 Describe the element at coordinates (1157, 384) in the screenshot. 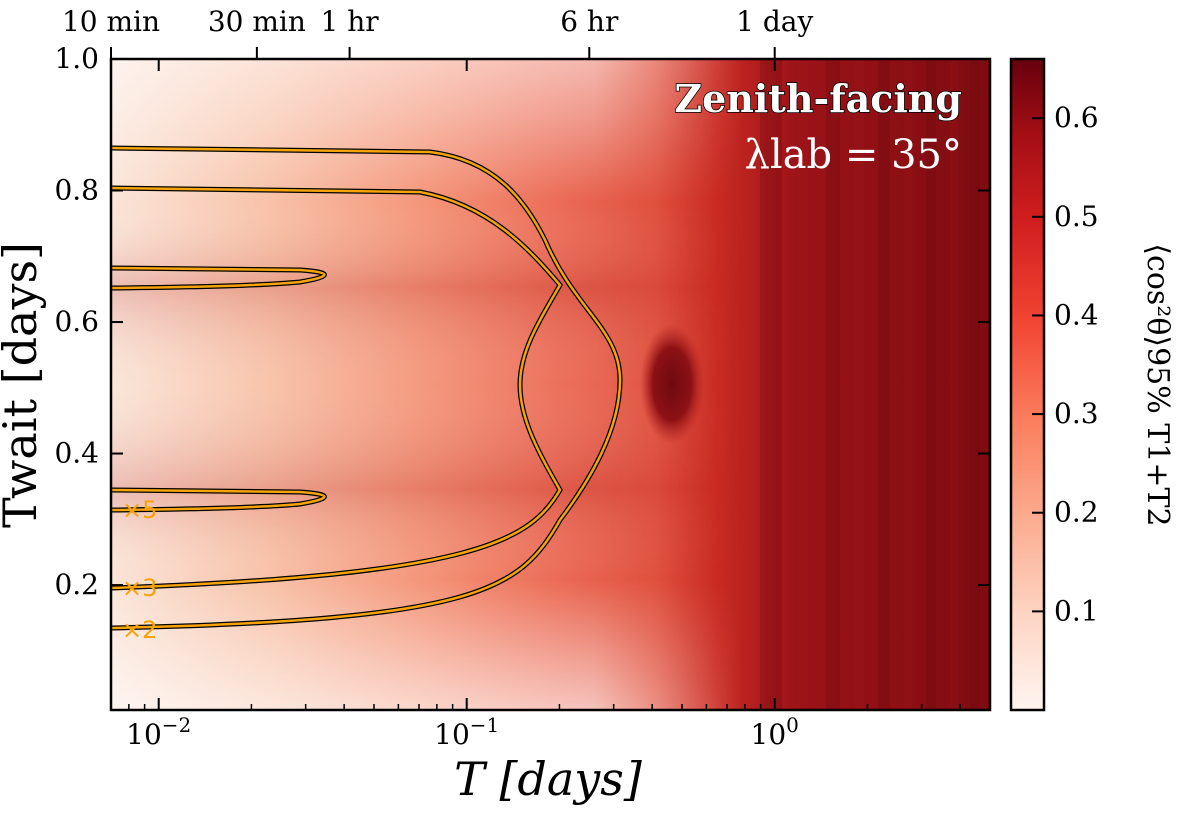

I see `colorbar-label: ⟨cos²θ⟩95% T1+T2` at that location.